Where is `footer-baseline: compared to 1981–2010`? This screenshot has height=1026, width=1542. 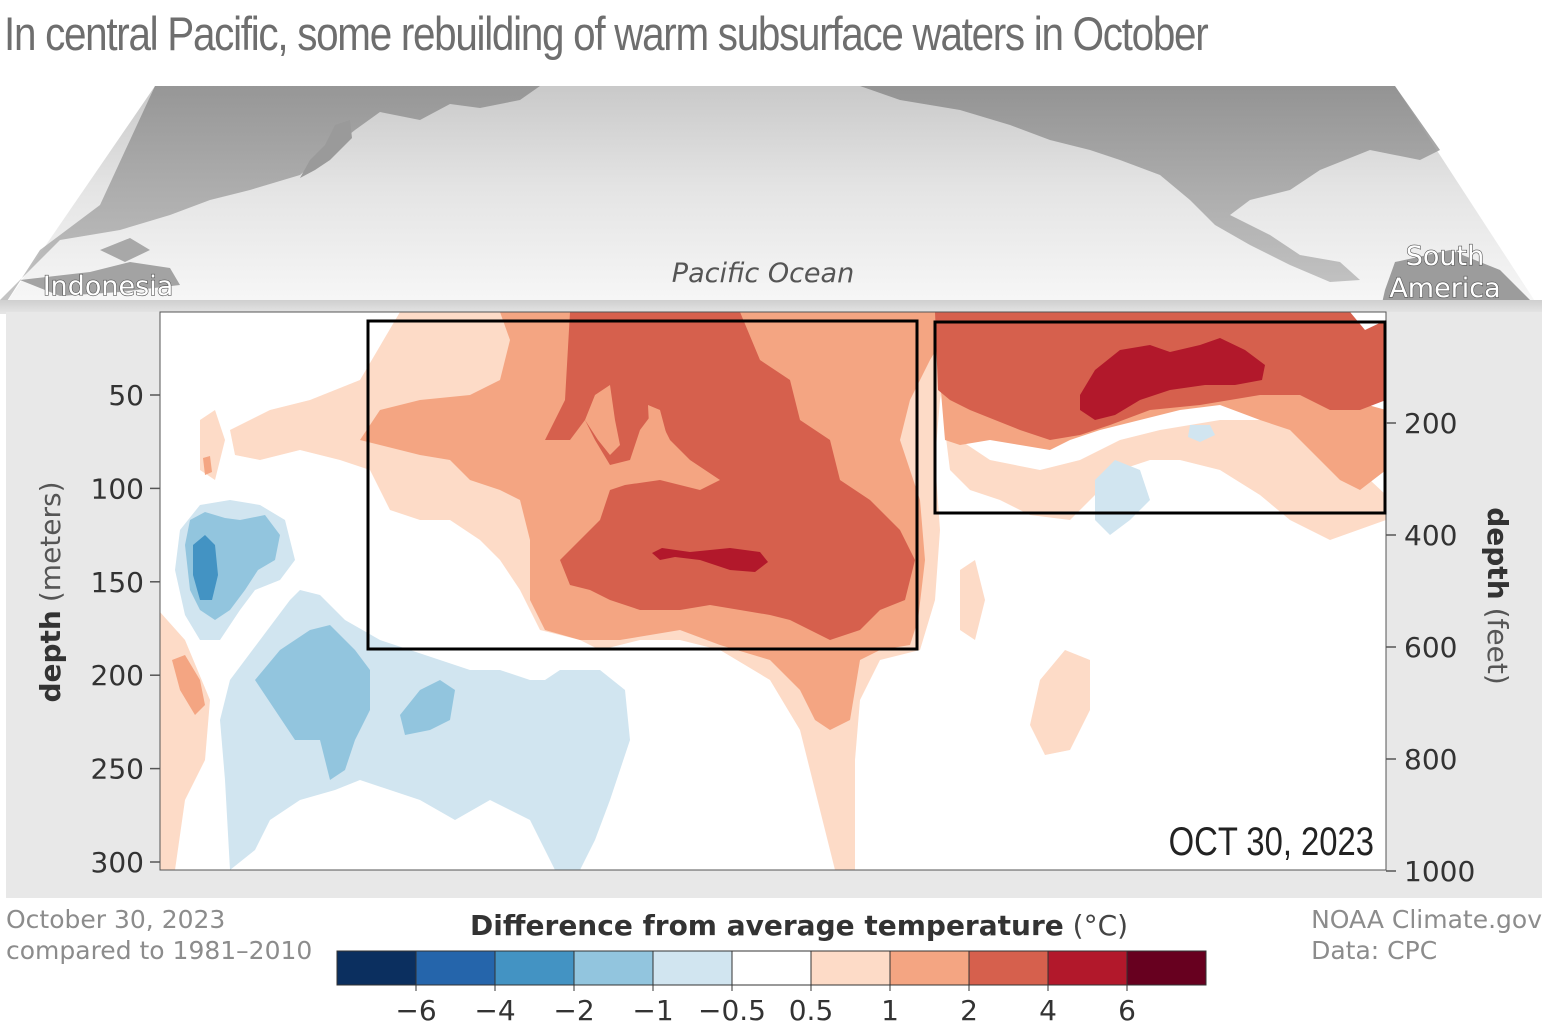
footer-baseline: compared to 1981–2010 is located at coordinates (159, 950).